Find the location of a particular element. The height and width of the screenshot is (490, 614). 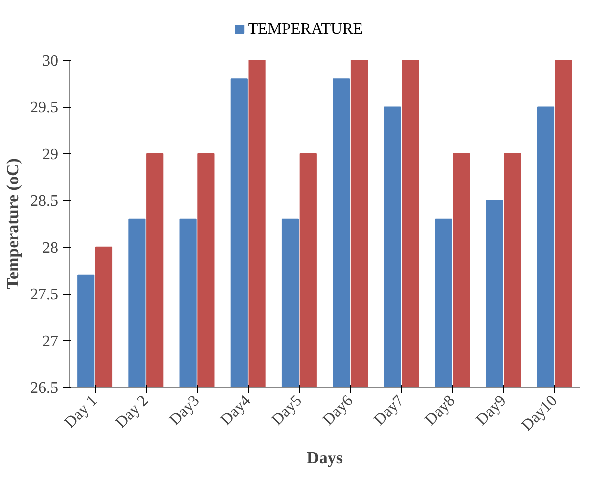

y-tick-label: 27 is located at coordinates (50, 341).